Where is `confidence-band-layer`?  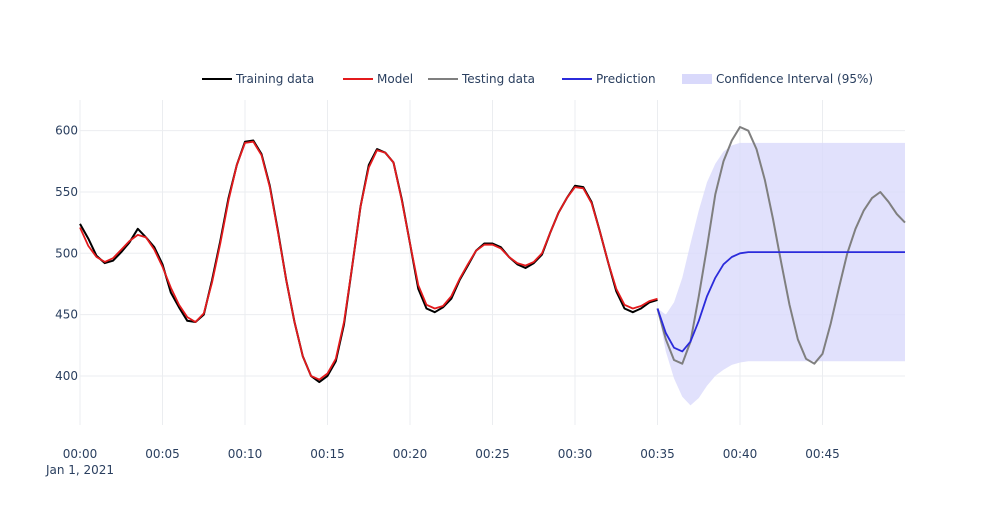
confidence-band-layer is located at coordinates (781, 274).